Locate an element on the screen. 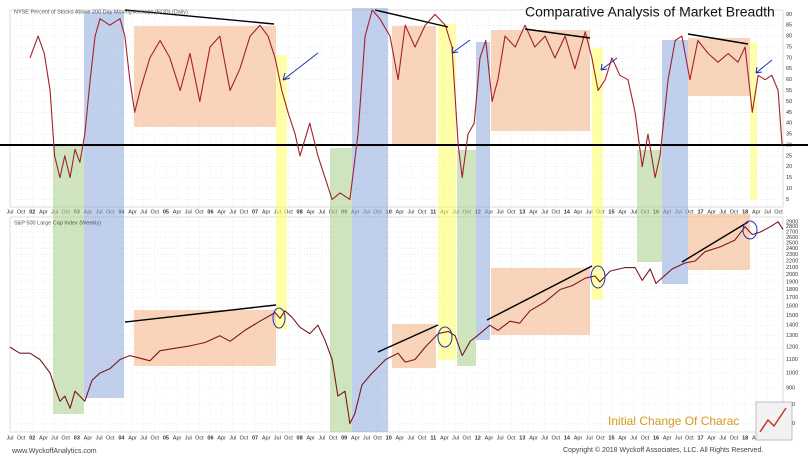  y-tick-label: 900 is located at coordinates (790, 388).